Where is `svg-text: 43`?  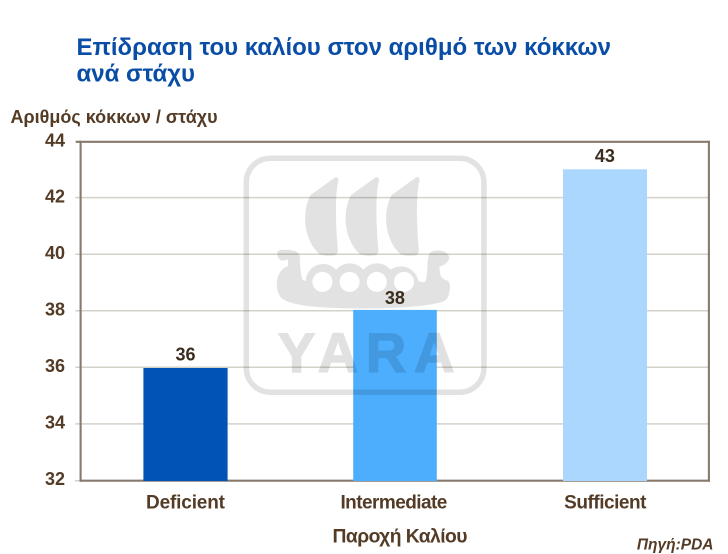
svg-text: 43 is located at coordinates (605, 156).